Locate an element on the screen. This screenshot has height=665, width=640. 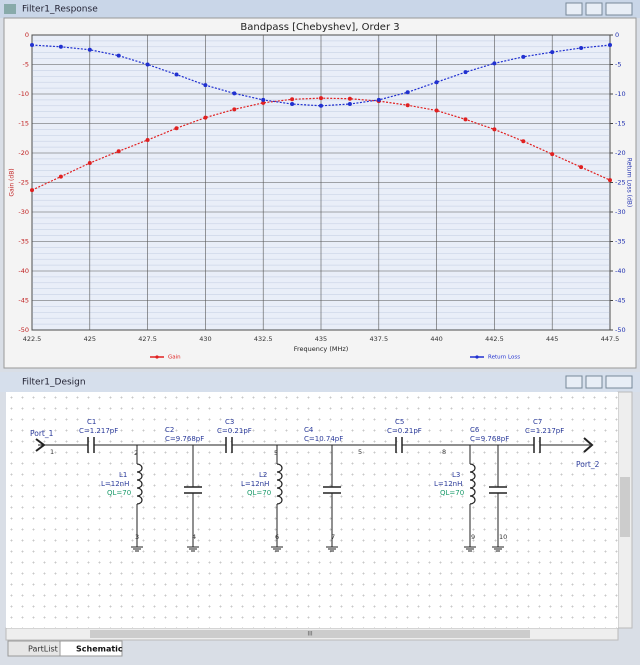
node-number: 2 is located at coordinates (136, 453).